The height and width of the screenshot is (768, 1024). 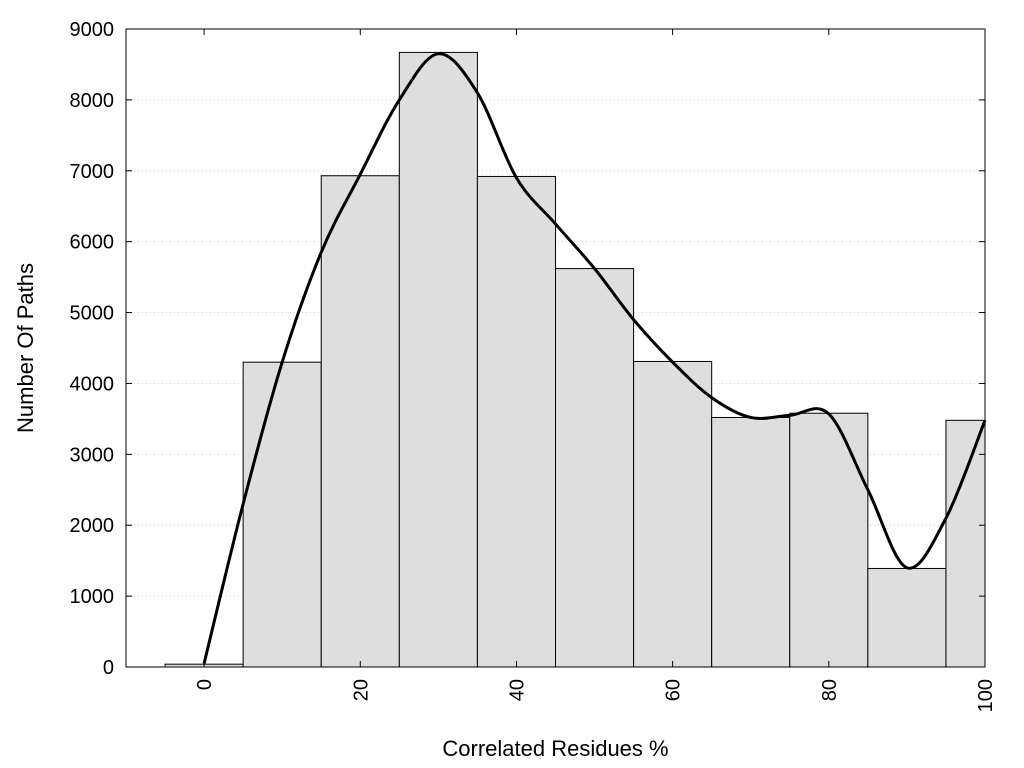 What do you see at coordinates (205, 684) in the screenshot?
I see `x-tick-label: 0` at bounding box center [205, 684].